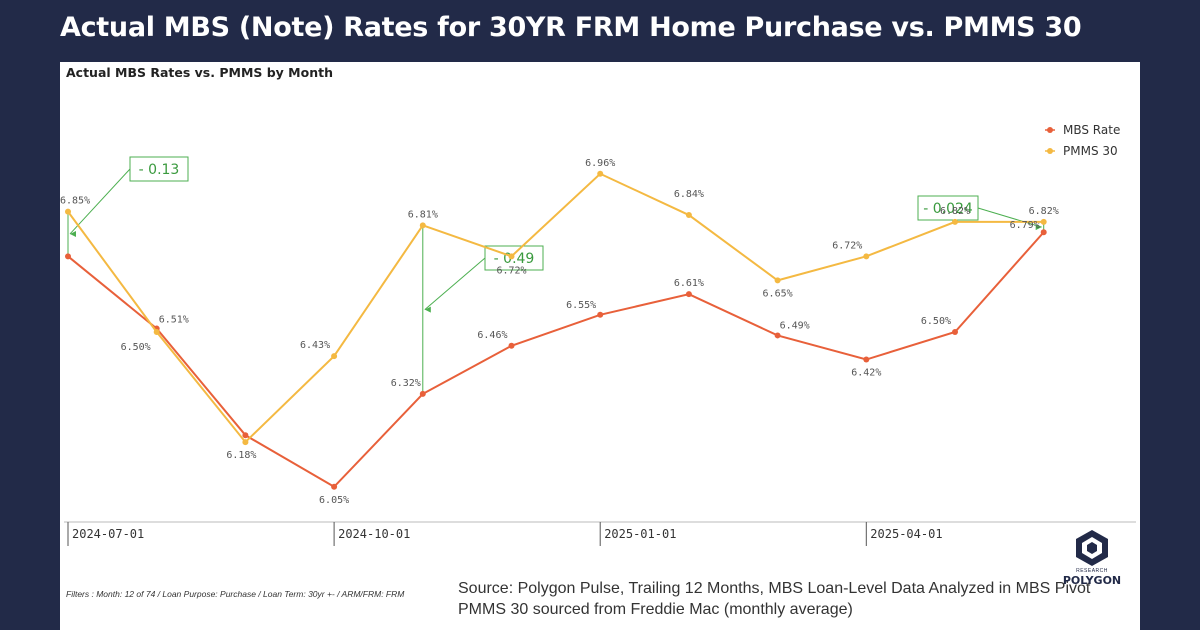 This screenshot has width=1200, height=630. I want to click on difference-label: - 0.49, so click(514, 259).